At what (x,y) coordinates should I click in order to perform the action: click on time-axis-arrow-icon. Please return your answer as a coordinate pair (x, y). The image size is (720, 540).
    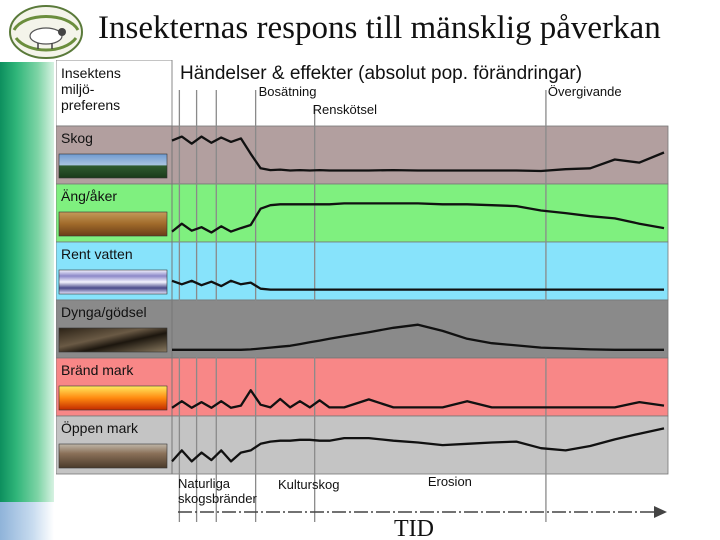
    Looking at the image, I should click on (660, 512).